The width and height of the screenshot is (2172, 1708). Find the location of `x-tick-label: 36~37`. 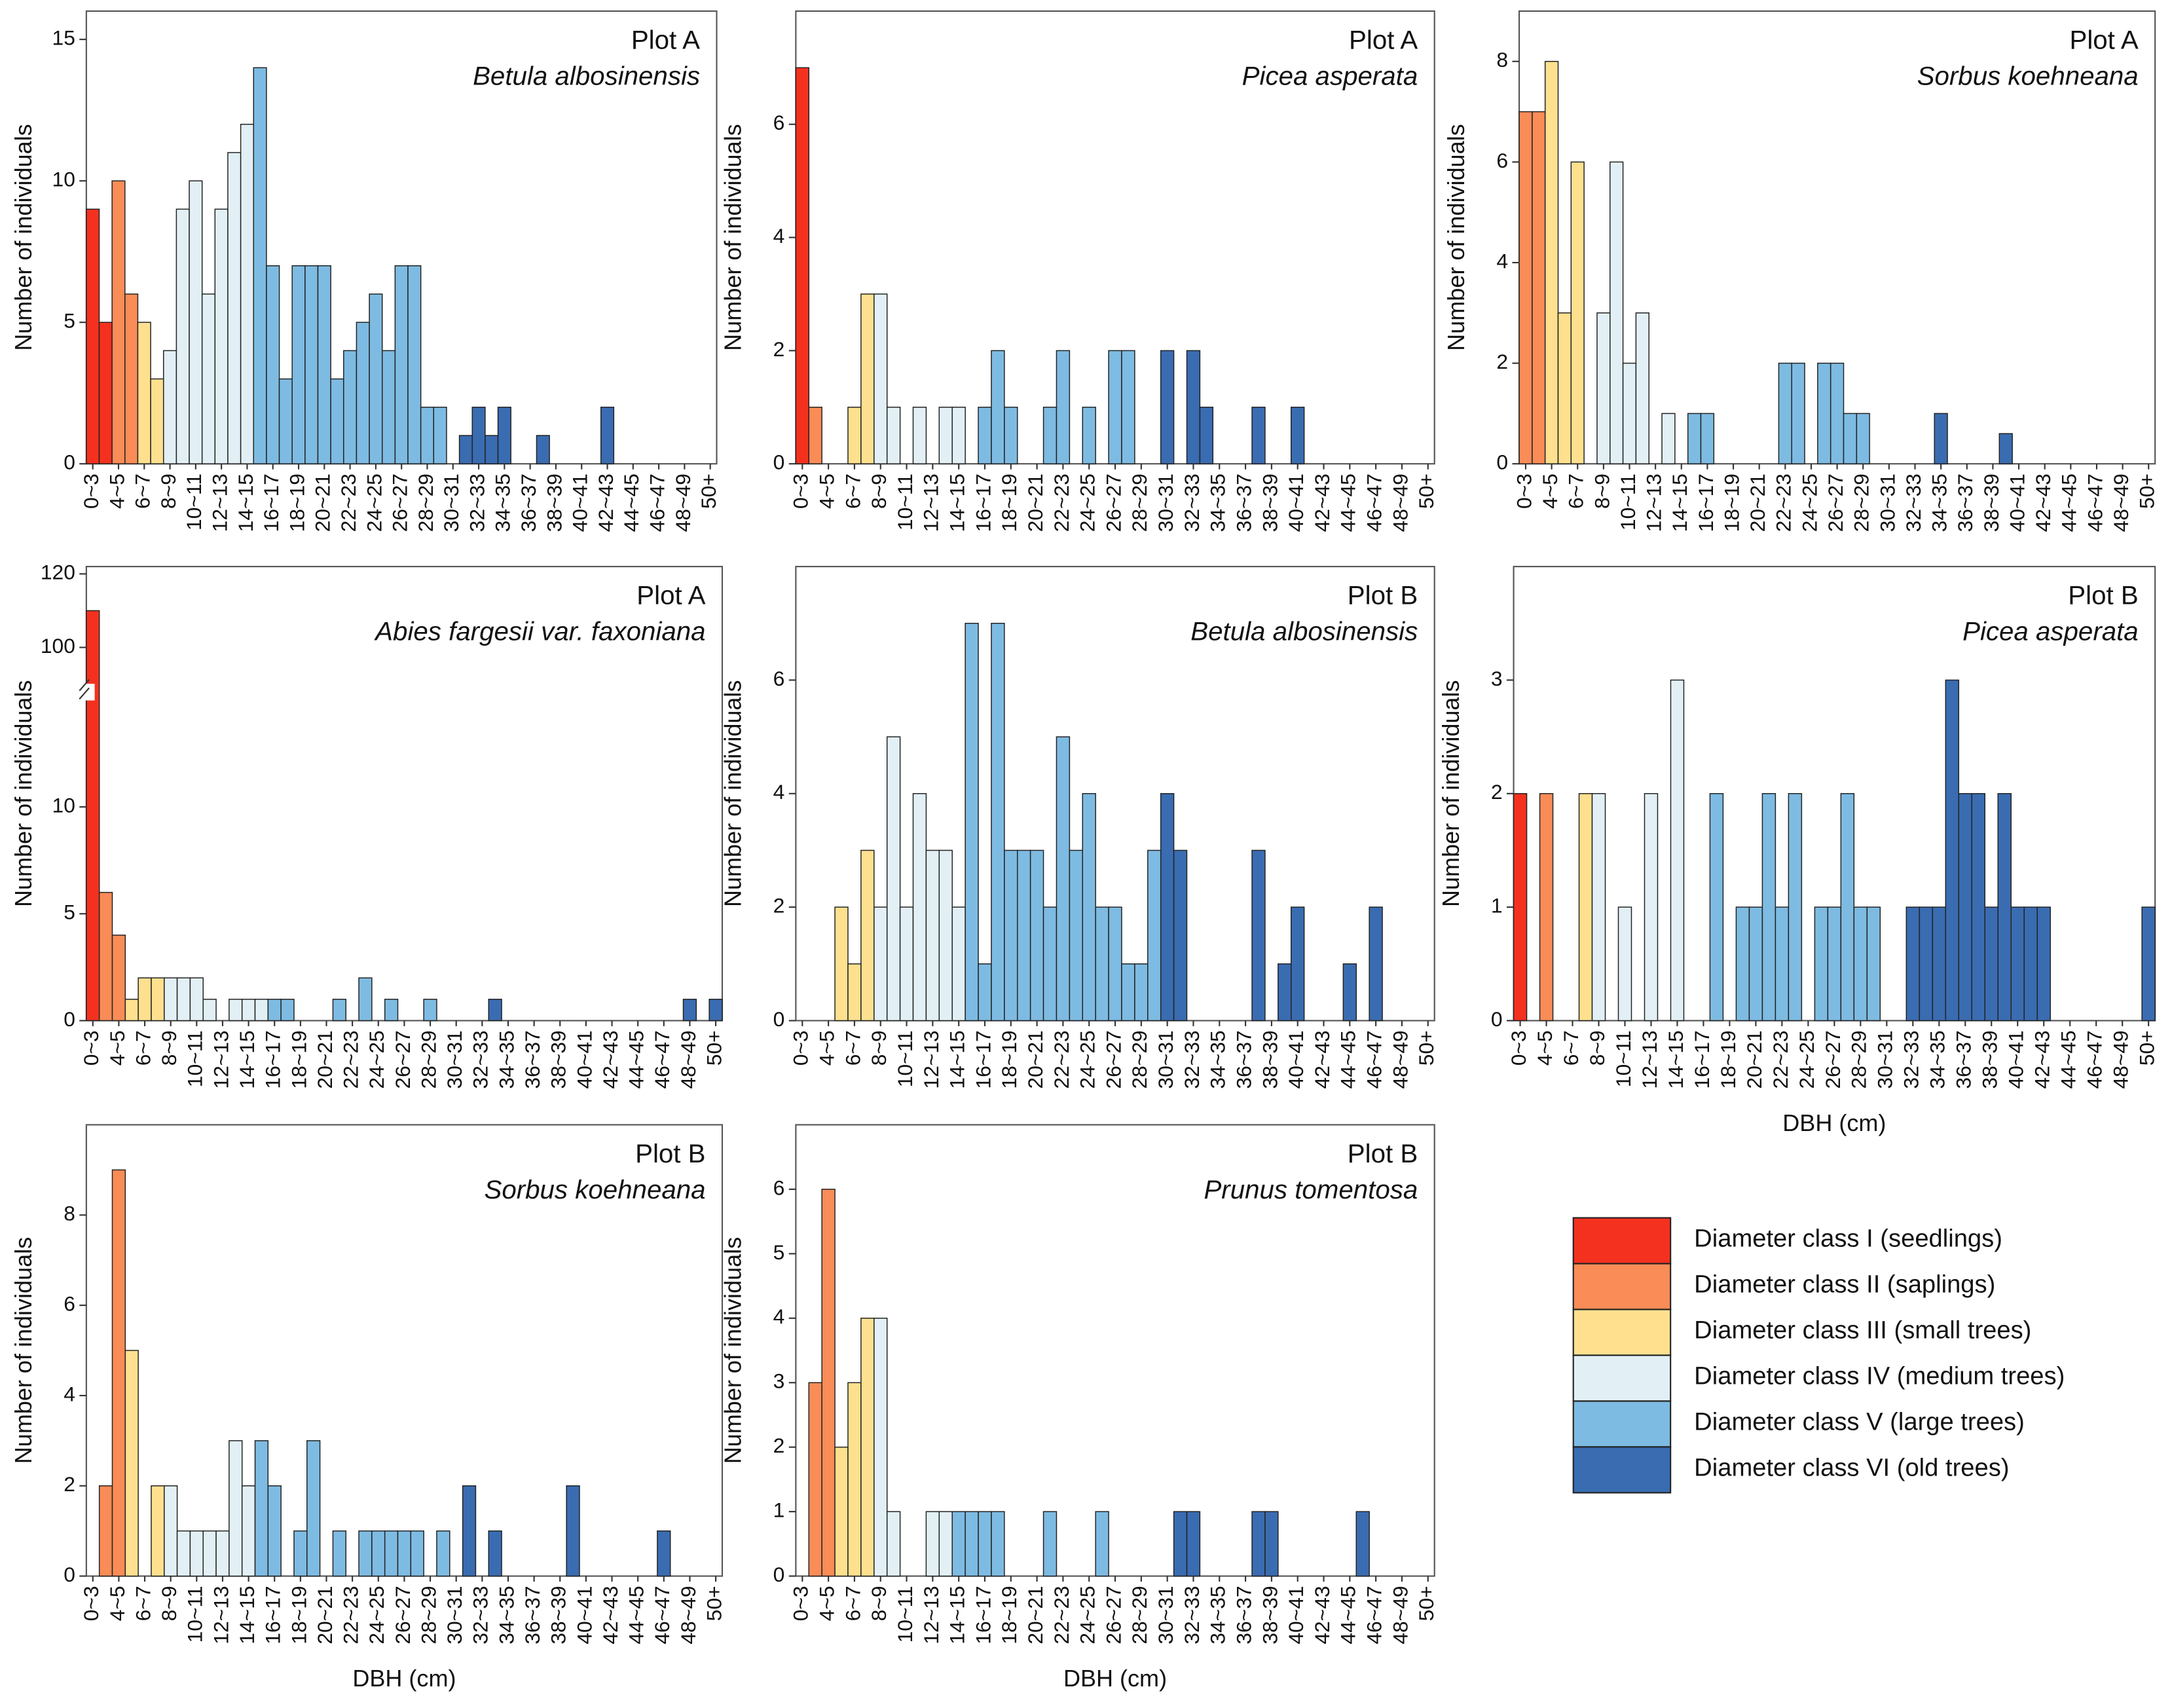

x-tick-label: 36~37 is located at coordinates (1243, 1059).